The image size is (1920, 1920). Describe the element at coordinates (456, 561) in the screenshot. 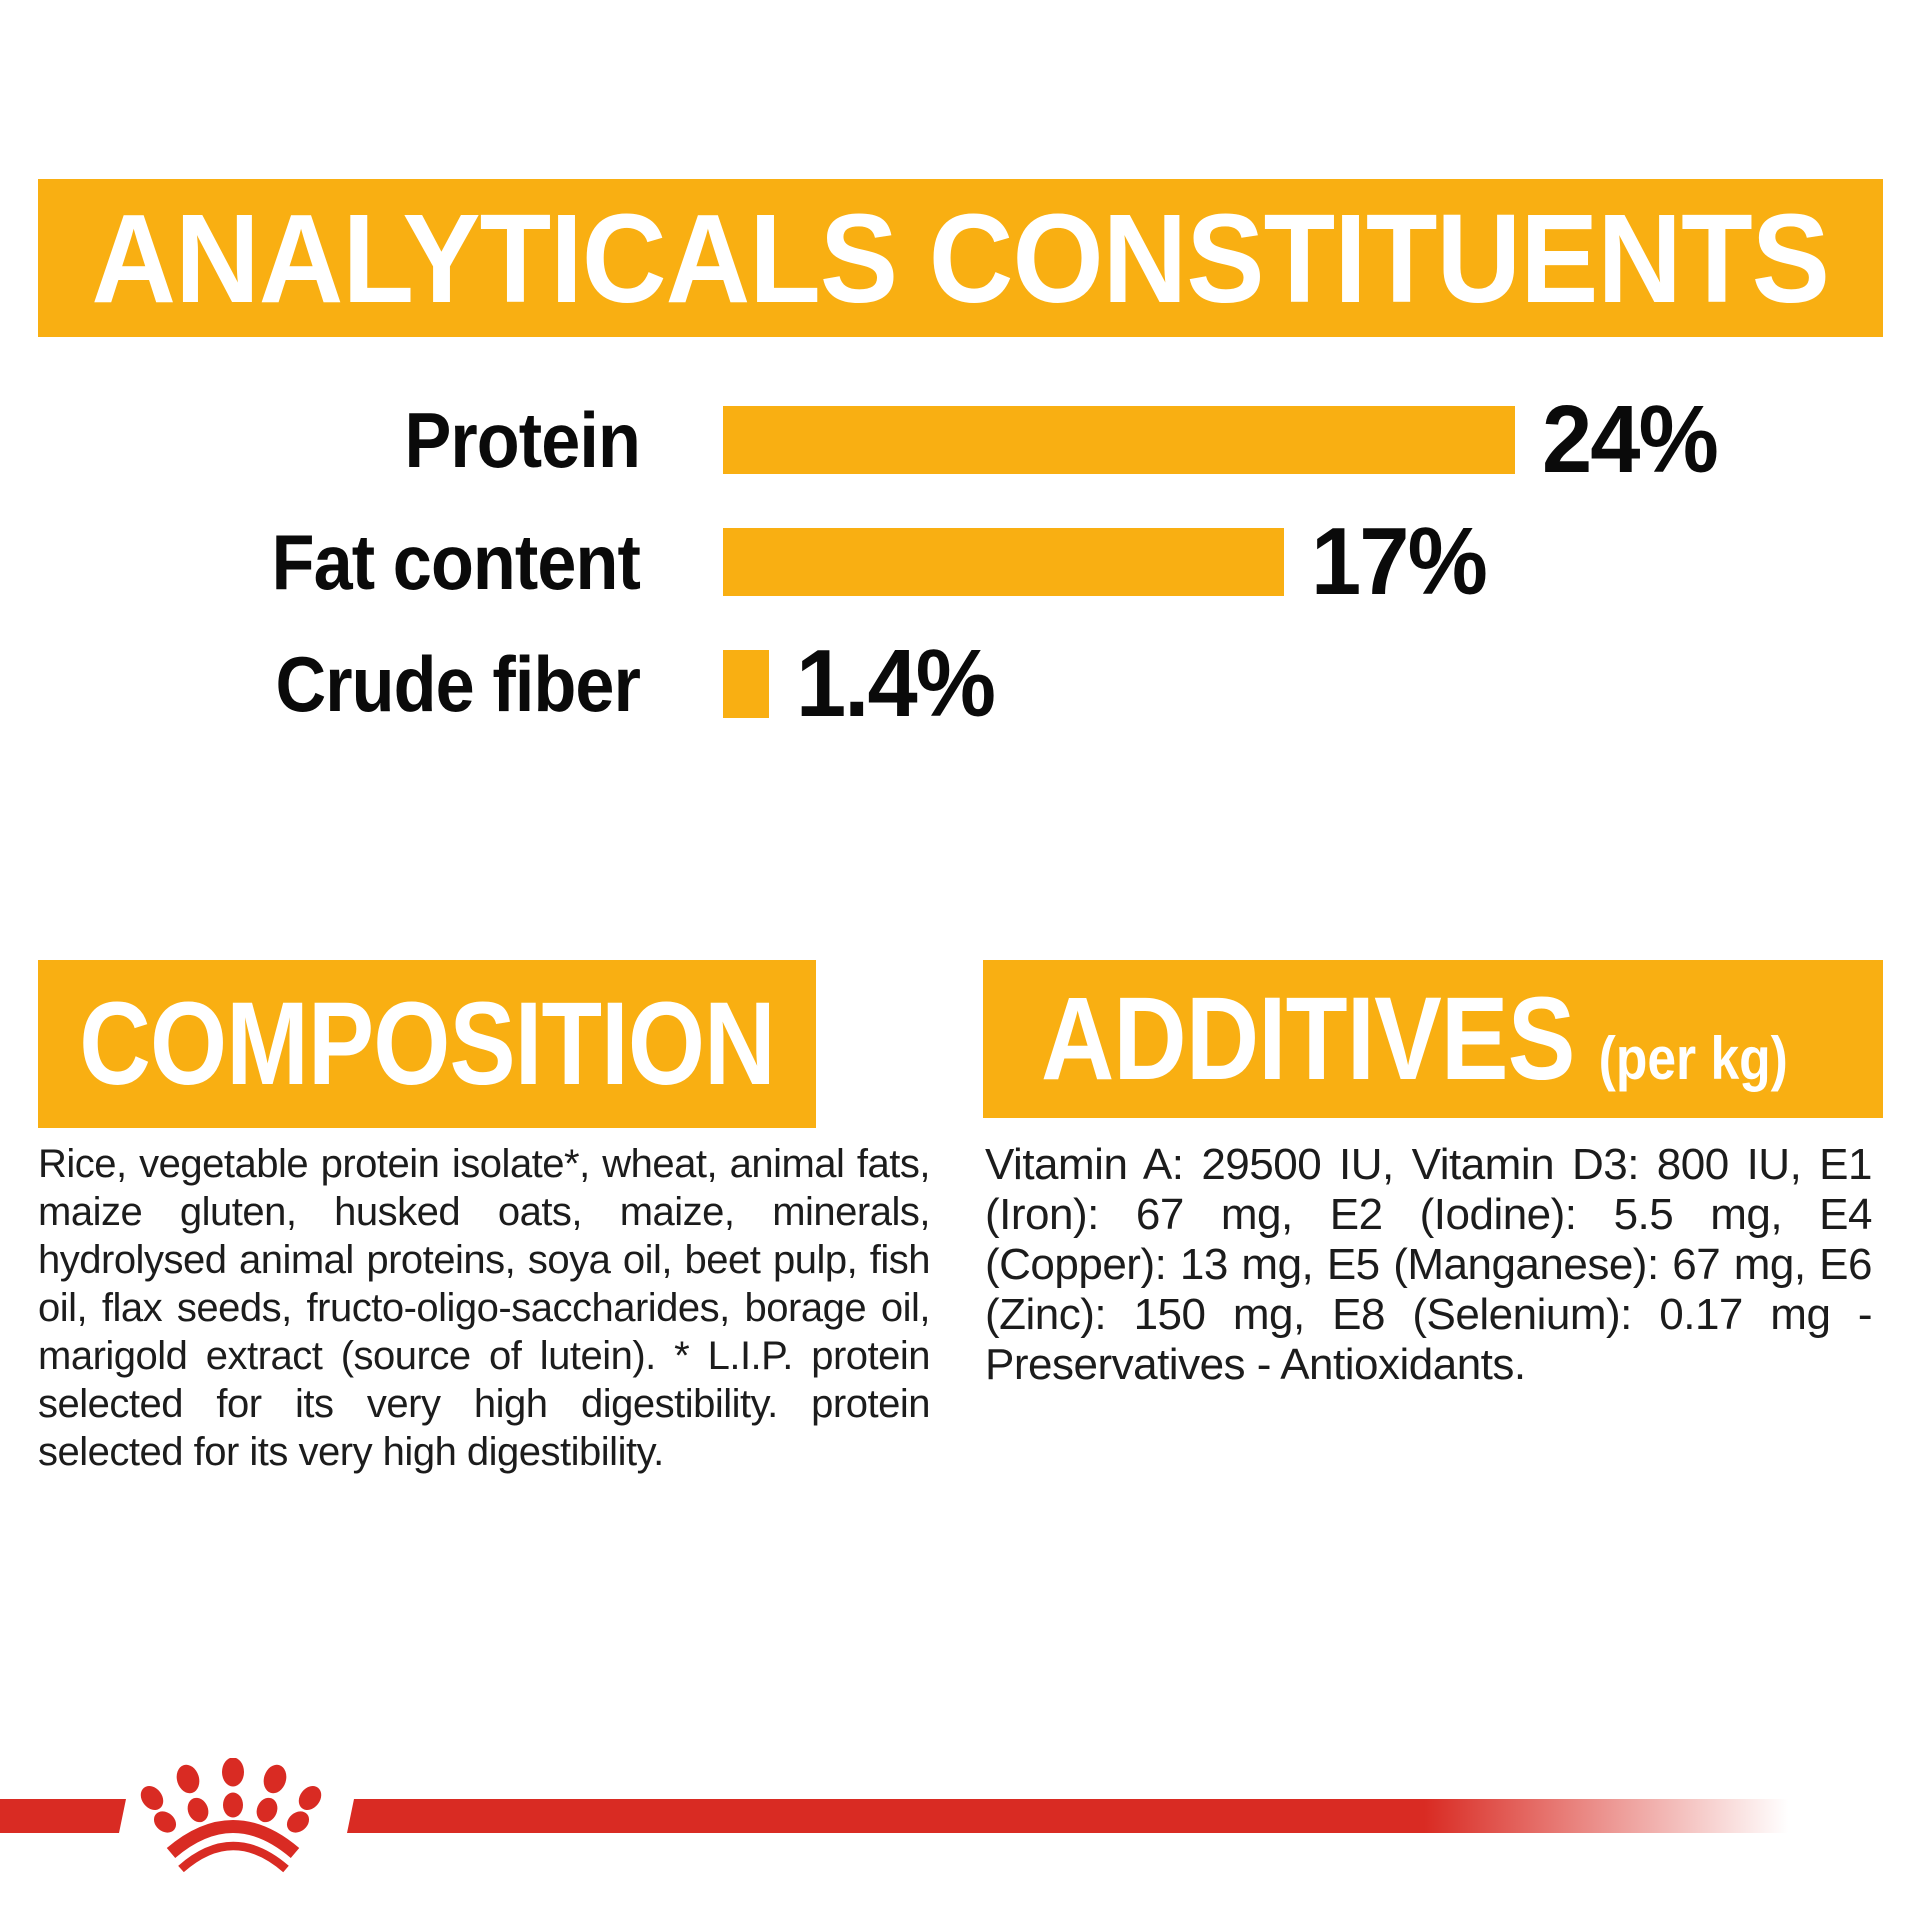

I see `chart-label-fat-content: Fat content` at that location.